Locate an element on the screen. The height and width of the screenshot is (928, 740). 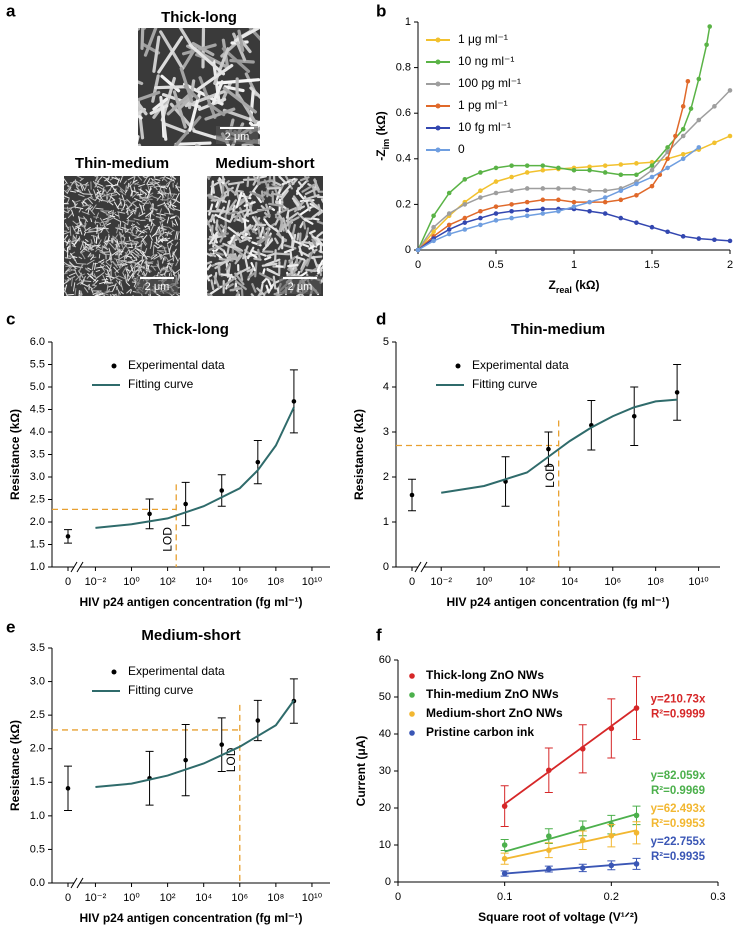
legend-label: 10 fg ml⁻¹ is located at coordinates (484, 127).